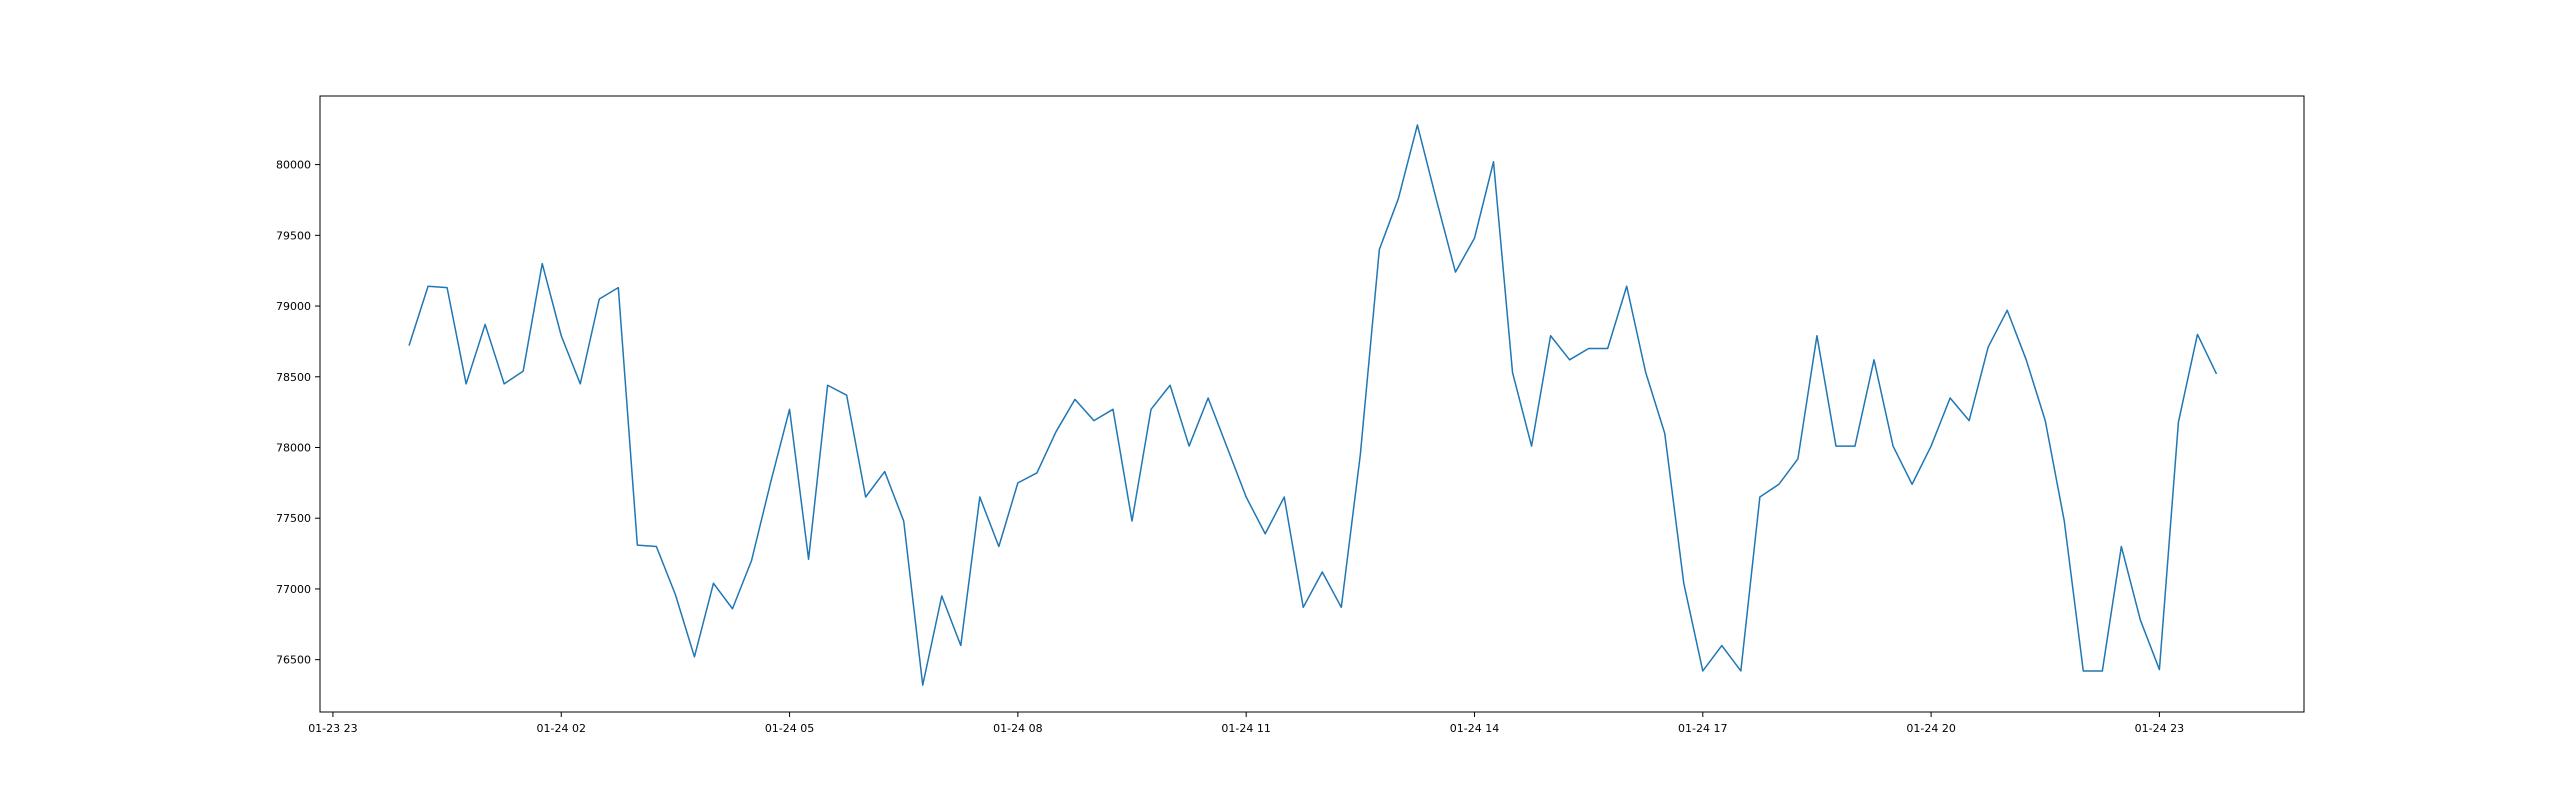 This screenshot has height=800, width=2560. I want to click on x-tick-label: 01-24 23, so click(2159, 728).